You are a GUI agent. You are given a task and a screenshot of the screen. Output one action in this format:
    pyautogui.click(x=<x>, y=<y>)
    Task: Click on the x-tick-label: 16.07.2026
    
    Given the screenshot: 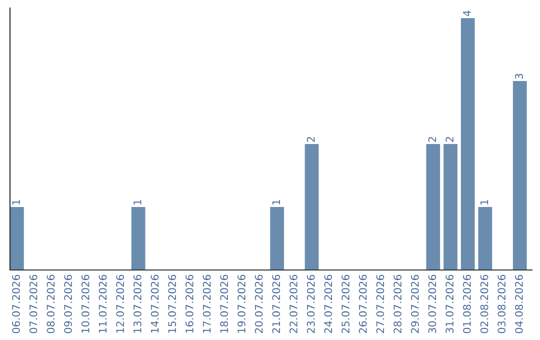 What is the action you would take?
    pyautogui.click(x=190, y=303)
    